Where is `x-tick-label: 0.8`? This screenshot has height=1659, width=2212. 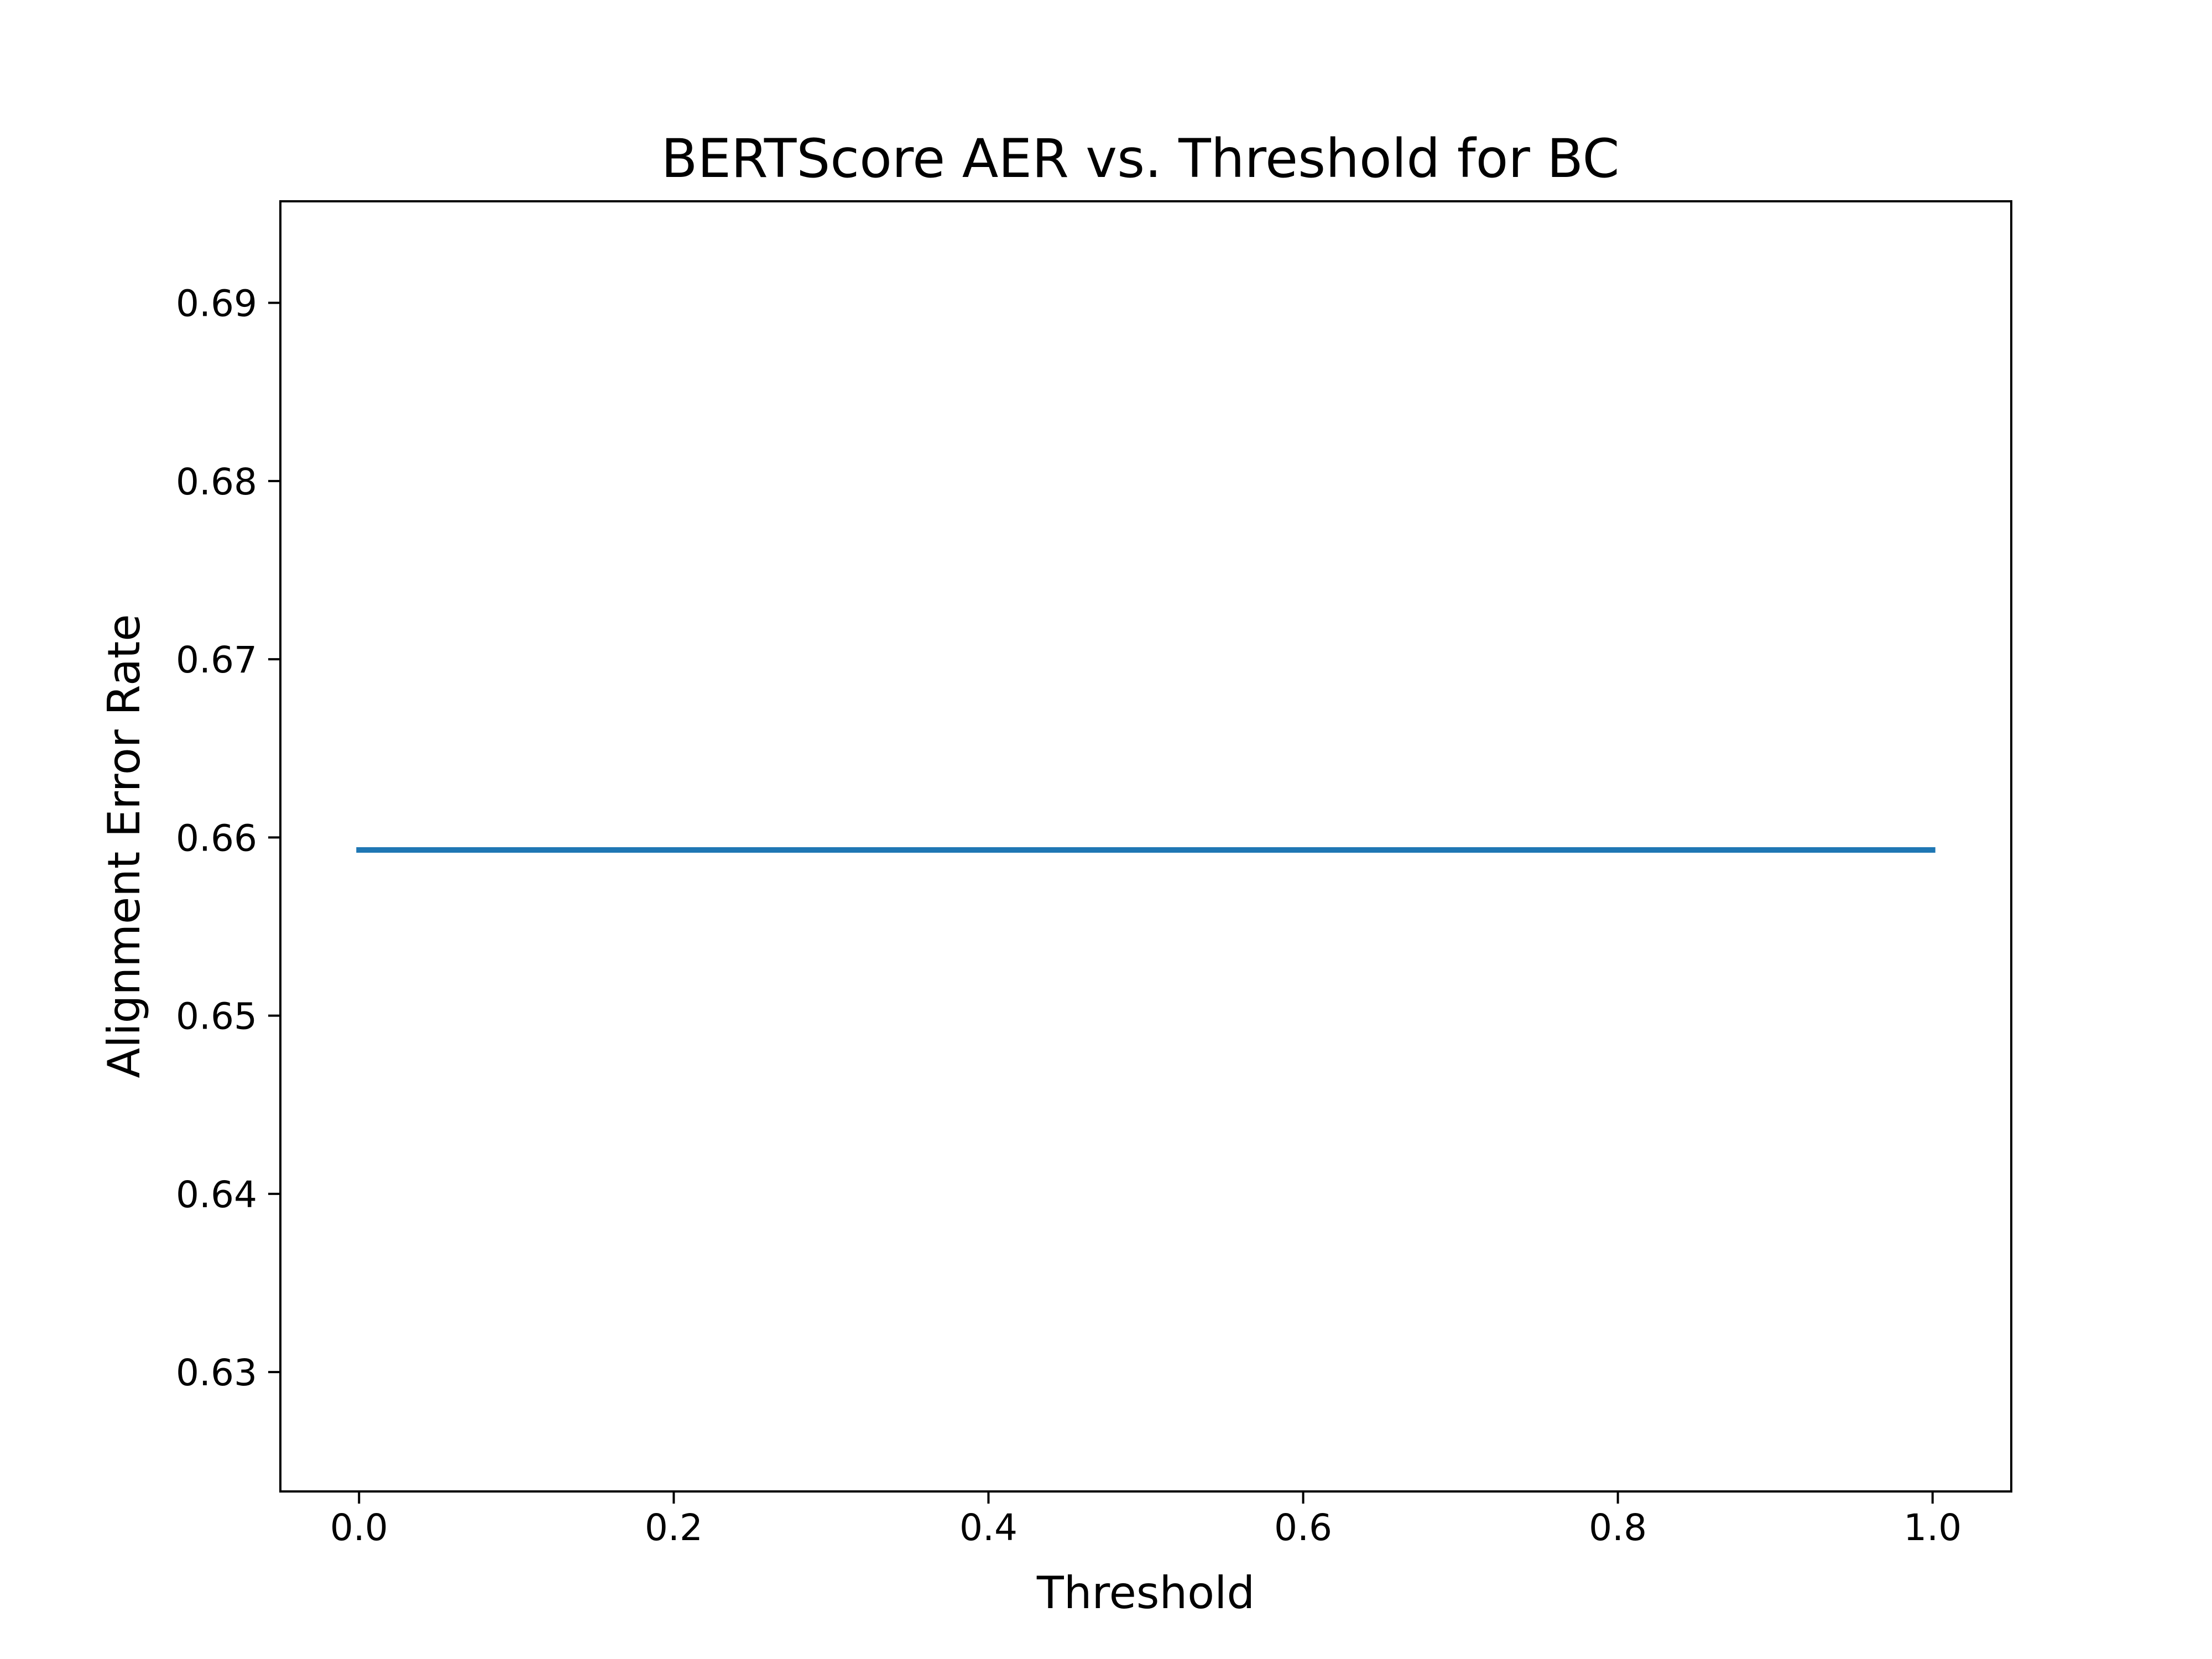
x-tick-label: 0.8 is located at coordinates (1618, 1528).